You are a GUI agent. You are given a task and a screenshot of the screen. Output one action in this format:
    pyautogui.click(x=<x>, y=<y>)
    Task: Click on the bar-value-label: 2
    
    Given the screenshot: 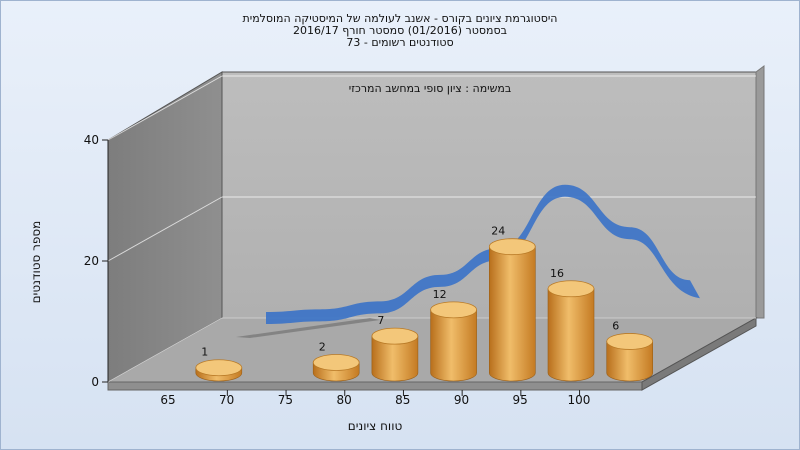 What is the action you would take?
    pyautogui.click(x=322, y=346)
    